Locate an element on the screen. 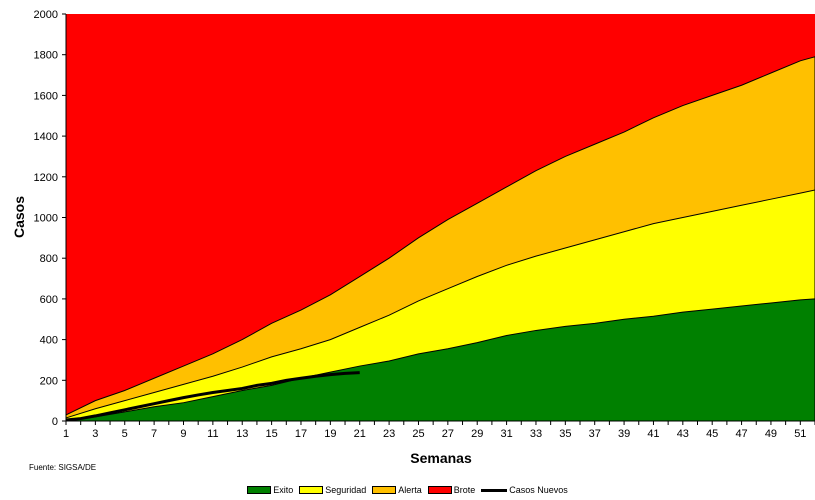 The image size is (815, 500). legend-label-alerta: Alerta is located at coordinates (410, 490).